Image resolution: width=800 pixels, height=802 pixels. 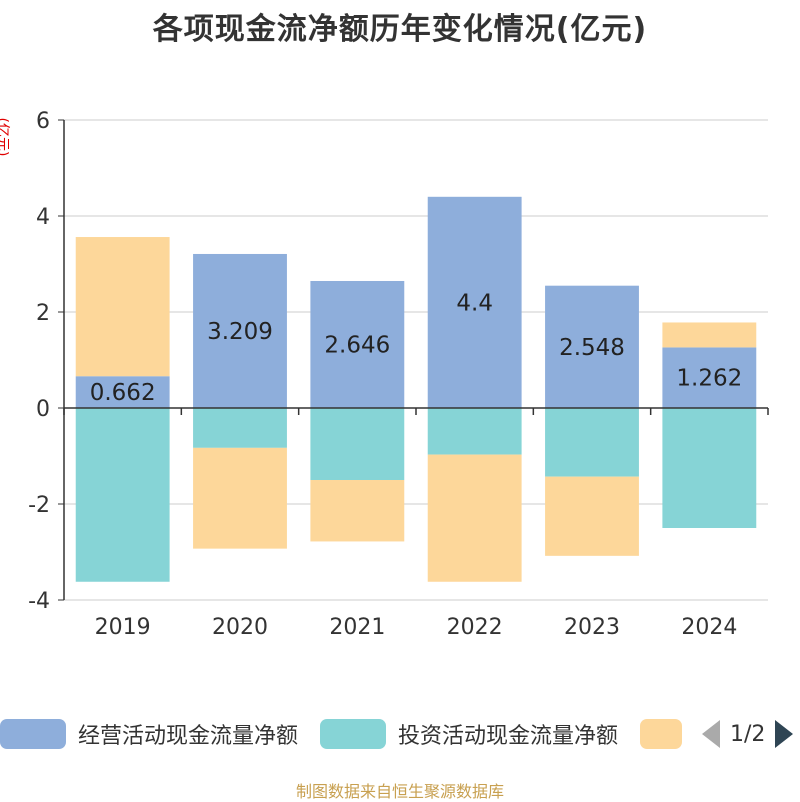 I want to click on y-tick-label: 0, so click(x=43, y=409).